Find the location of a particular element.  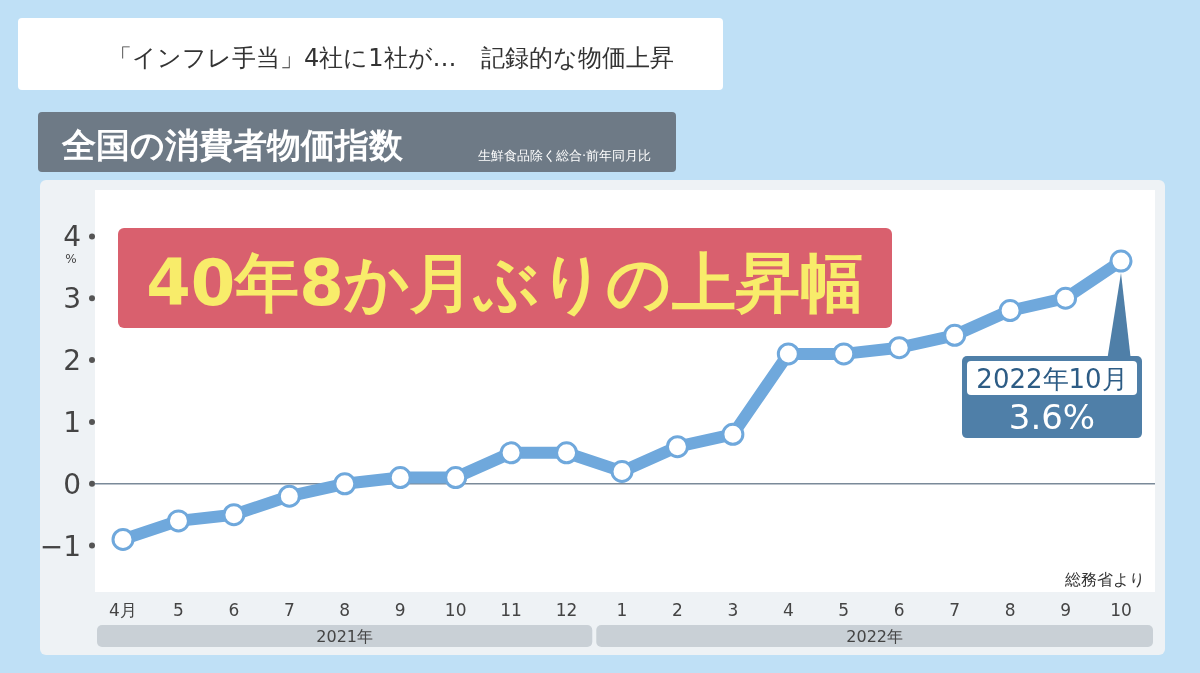

y-tick-label: 4 is located at coordinates (72, 237).